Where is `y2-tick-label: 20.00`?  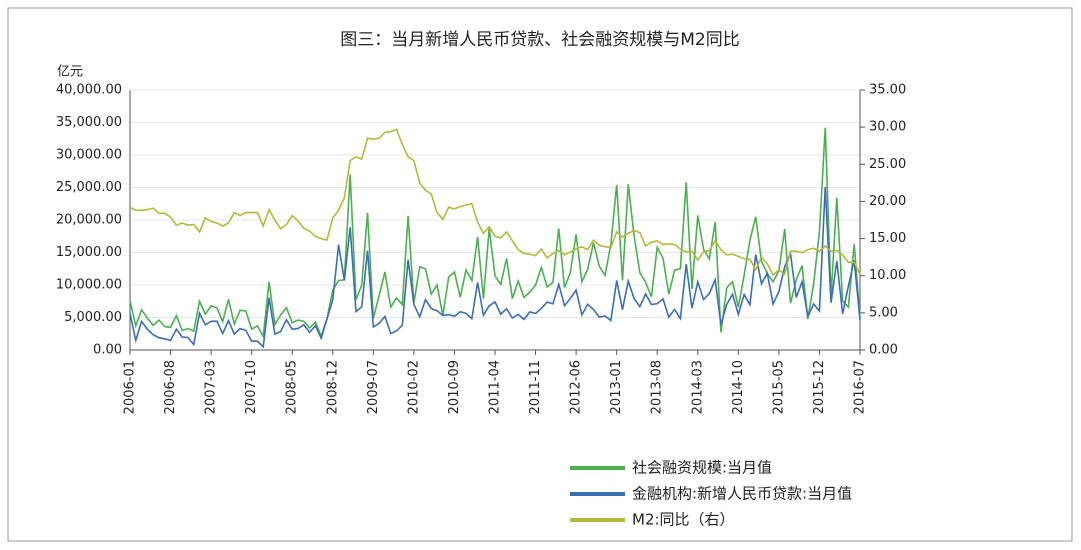
y2-tick-label: 20.00 is located at coordinates (887, 201).